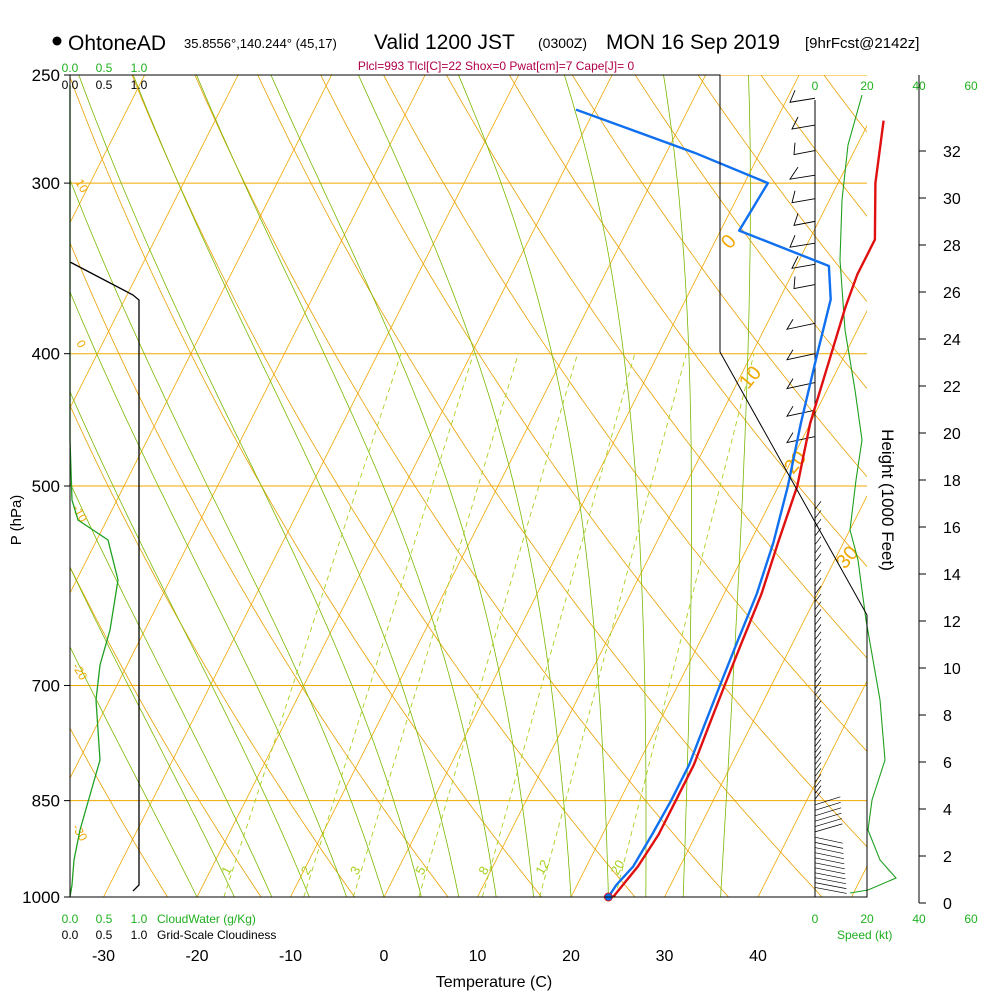 The image size is (1000, 1000). I want to click on station-name: OhtoneAD, so click(117, 43).